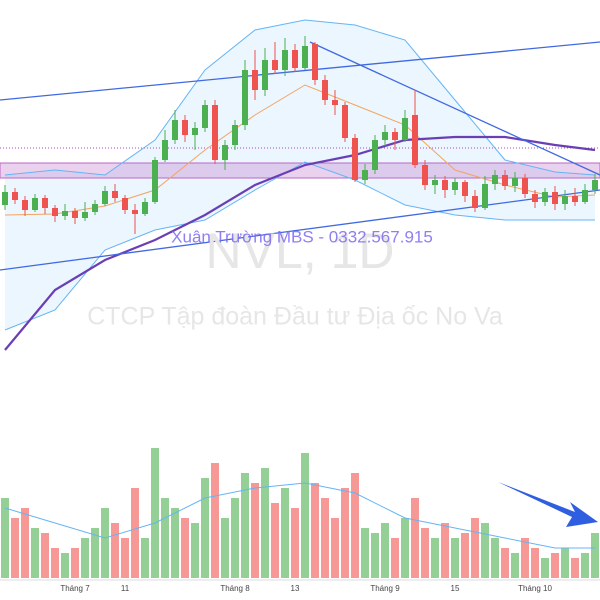 The image size is (600, 600). What do you see at coordinates (535, 588) in the screenshot?
I see `x-tick-label: Tháng 10` at bounding box center [535, 588].